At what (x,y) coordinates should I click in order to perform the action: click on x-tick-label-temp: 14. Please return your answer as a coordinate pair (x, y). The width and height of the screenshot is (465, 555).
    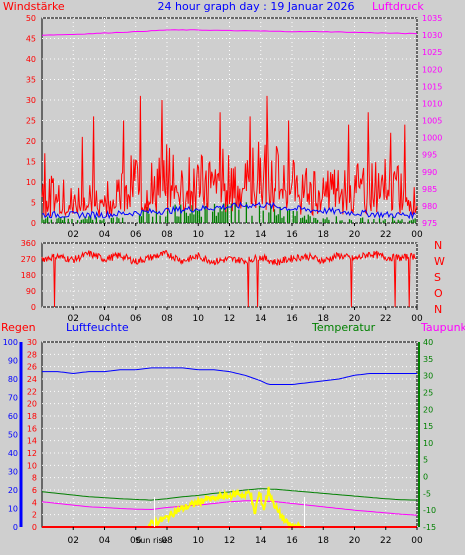
    Looking at the image, I should click on (261, 541).